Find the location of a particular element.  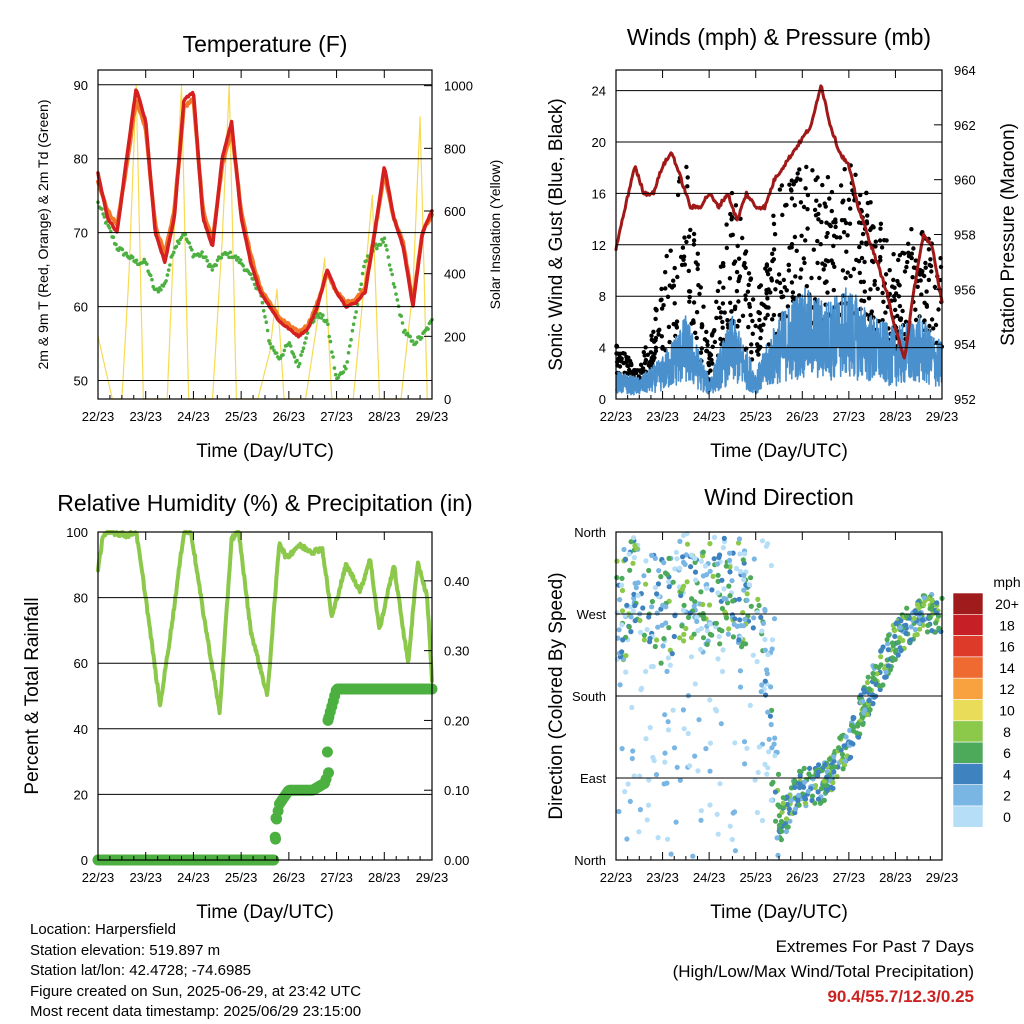

y2-tick-label: 0.20 is located at coordinates (456, 720).